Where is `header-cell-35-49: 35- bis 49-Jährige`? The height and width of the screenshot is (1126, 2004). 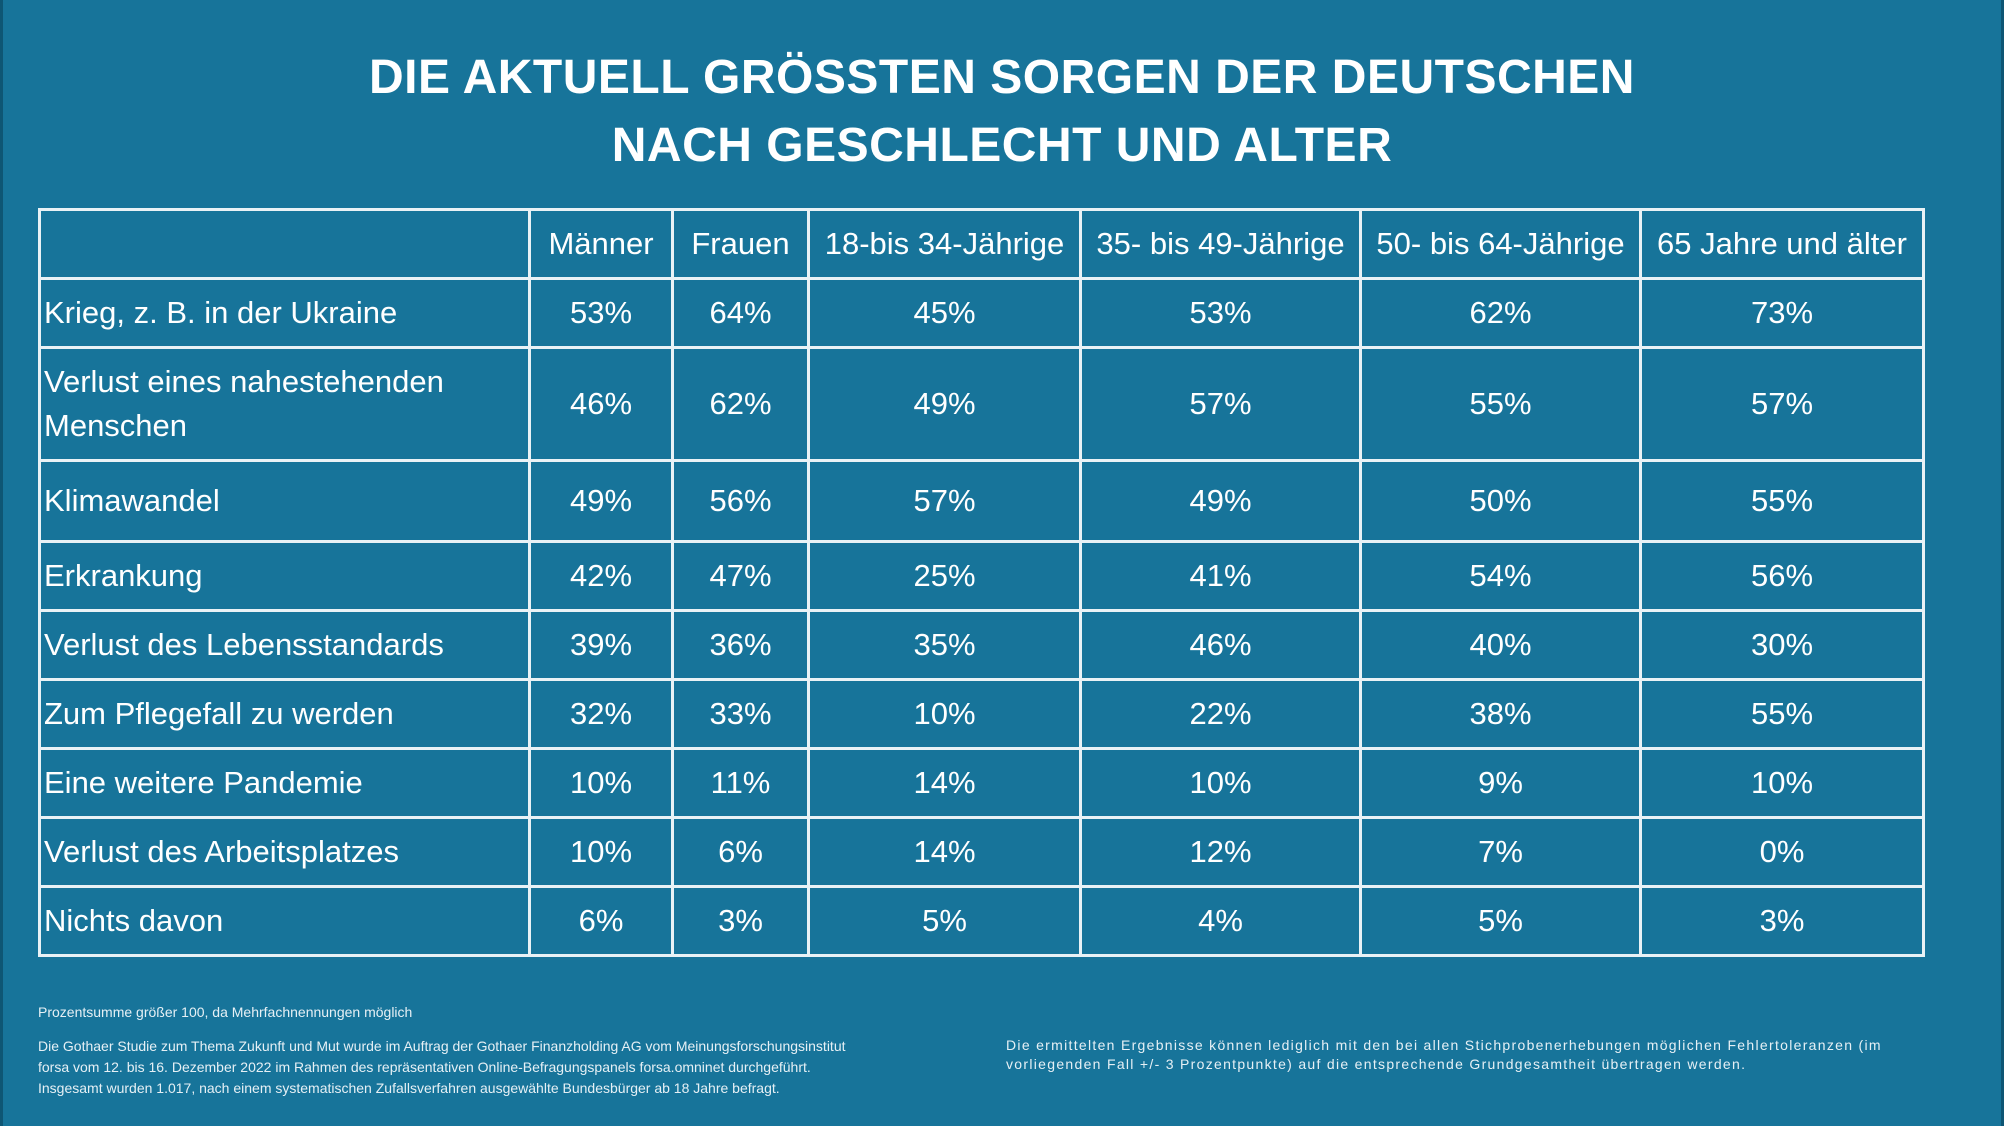
header-cell-35-49: 35- bis 49-Jährige is located at coordinates (1220, 244).